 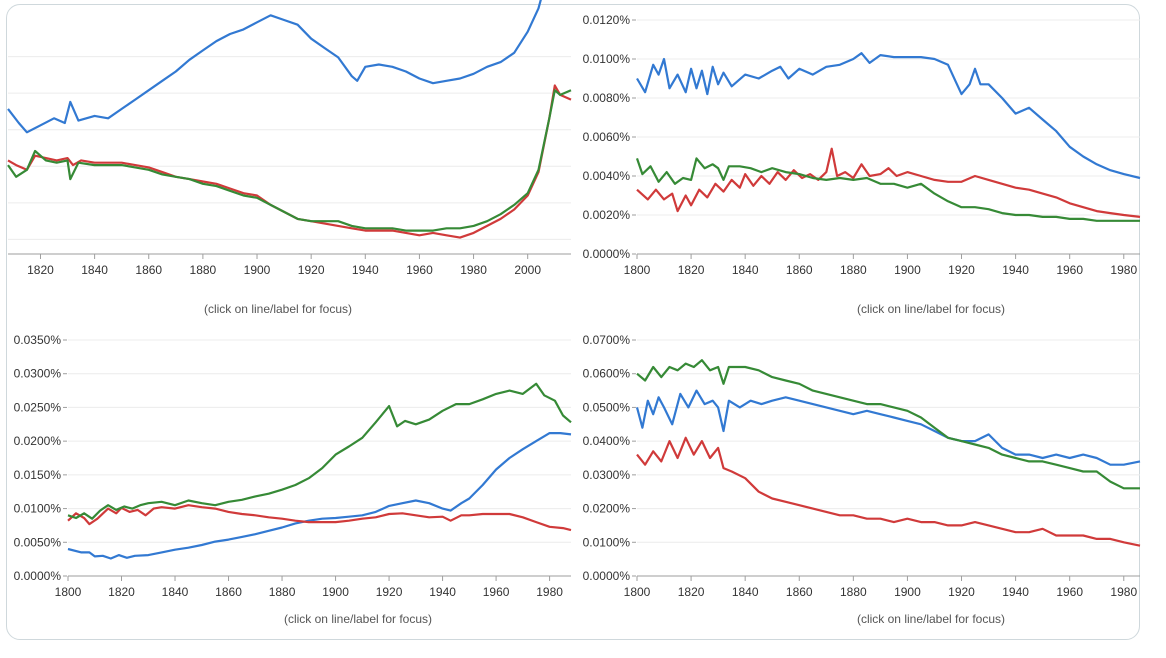 What do you see at coordinates (38, 475) in the screenshot?
I see `y-tick-label: 0.0150%` at bounding box center [38, 475].